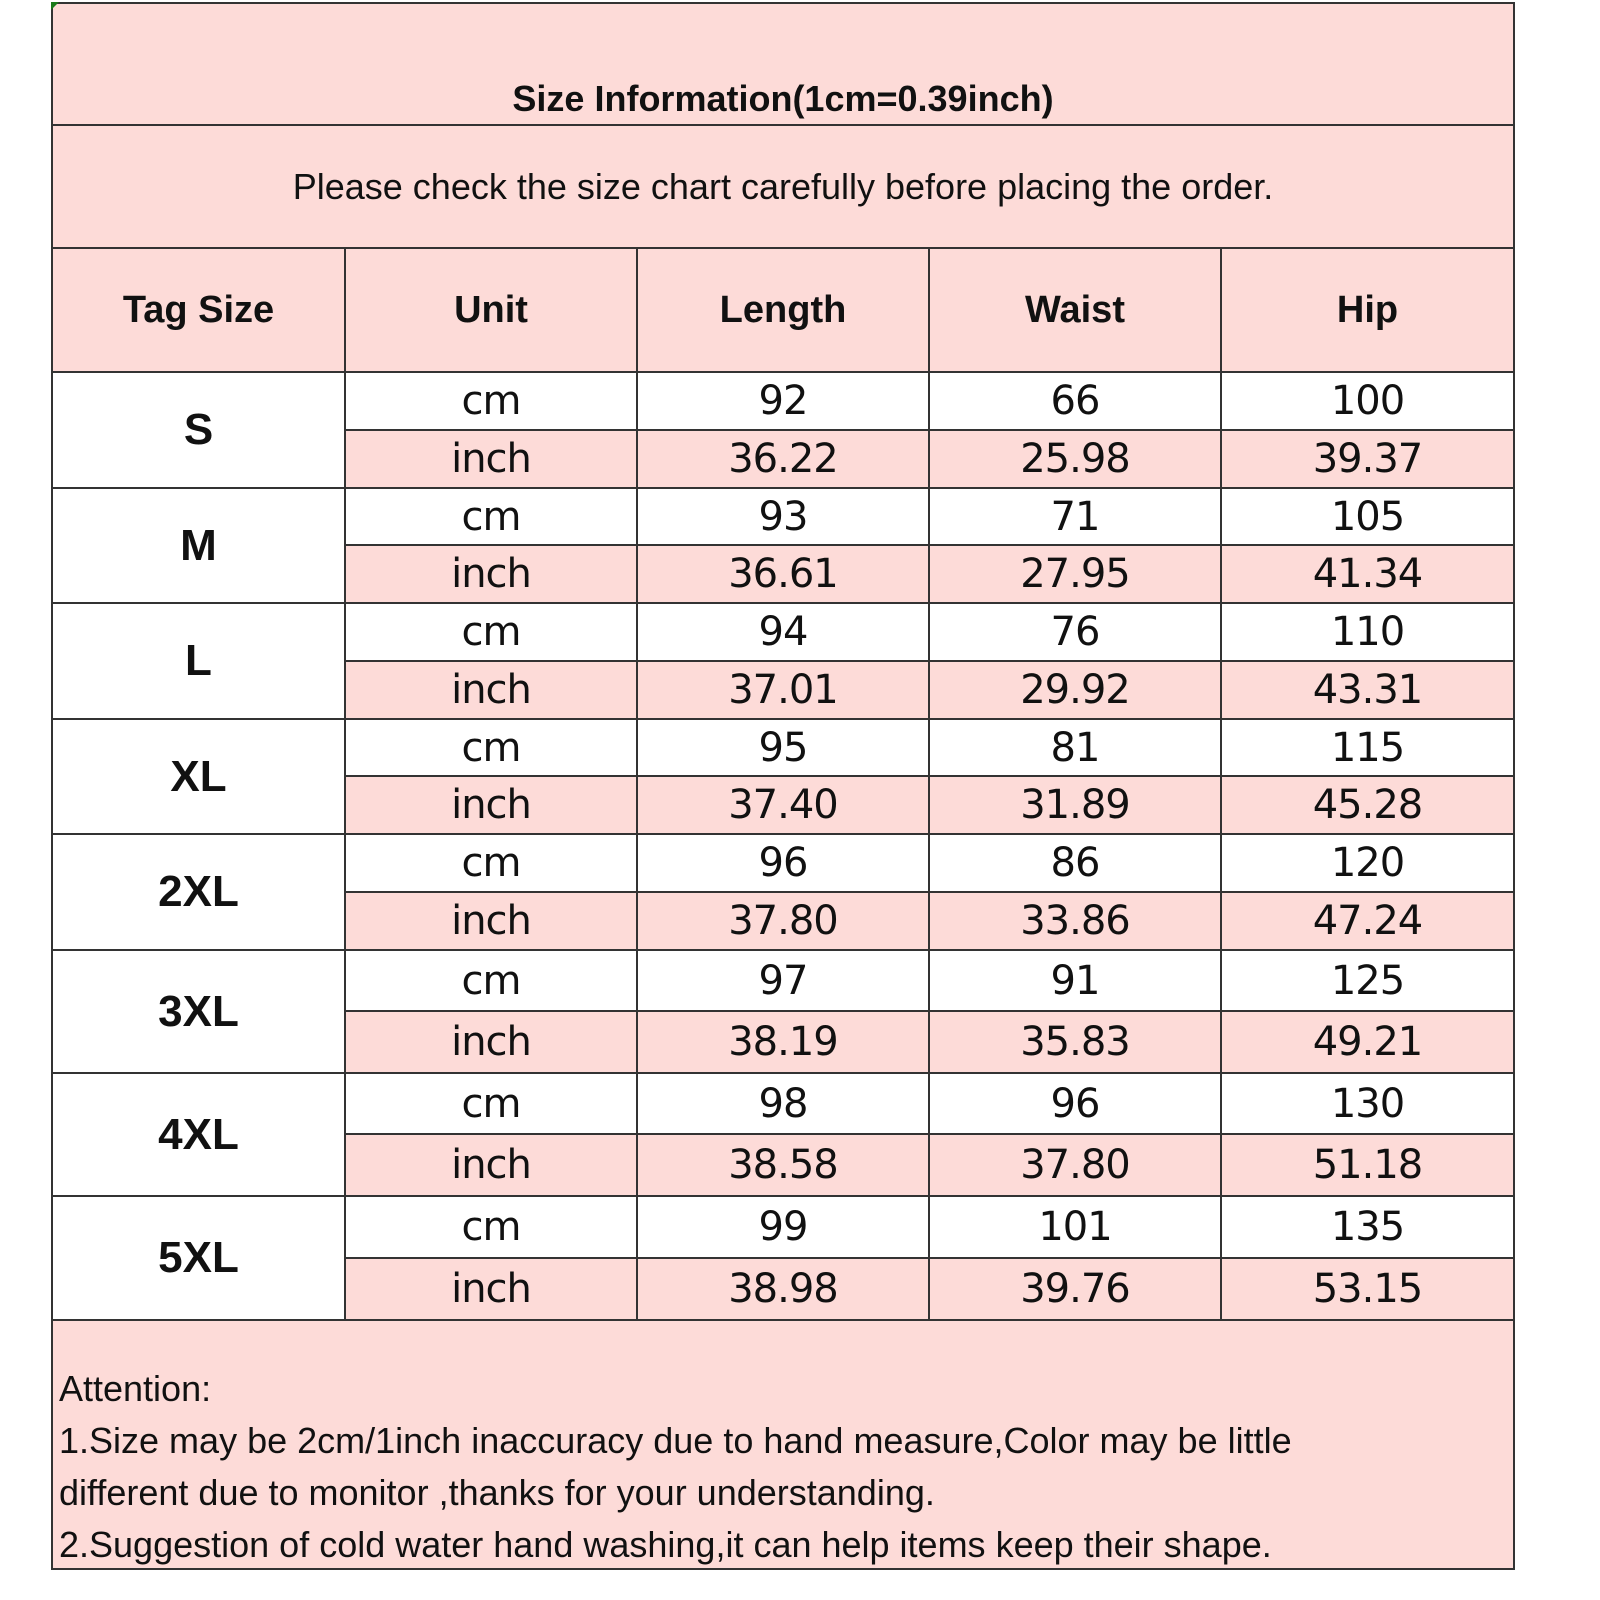 The height and width of the screenshot is (1600, 1600). What do you see at coordinates (199, 1011) in the screenshot?
I see `tag-size-cell: 3XL` at bounding box center [199, 1011].